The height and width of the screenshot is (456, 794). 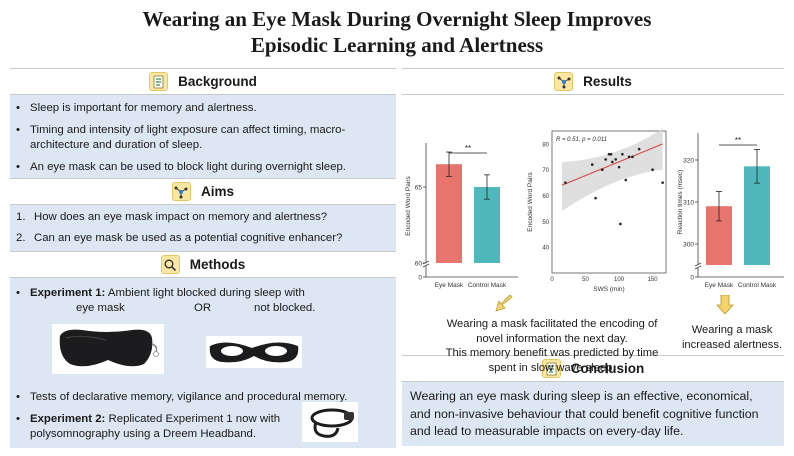 What do you see at coordinates (607, 81) in the screenshot?
I see `results-heading: Results` at bounding box center [607, 81].